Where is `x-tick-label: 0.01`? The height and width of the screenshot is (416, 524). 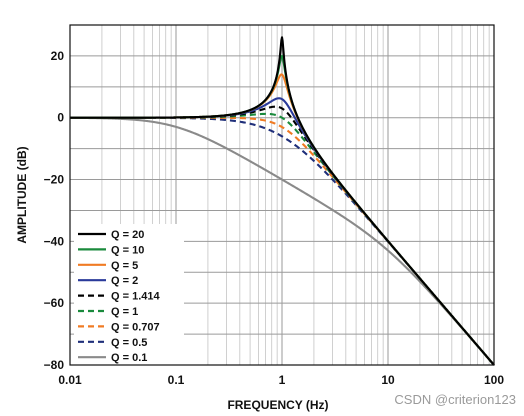 x-tick-label: 0.01 is located at coordinates (70, 380).